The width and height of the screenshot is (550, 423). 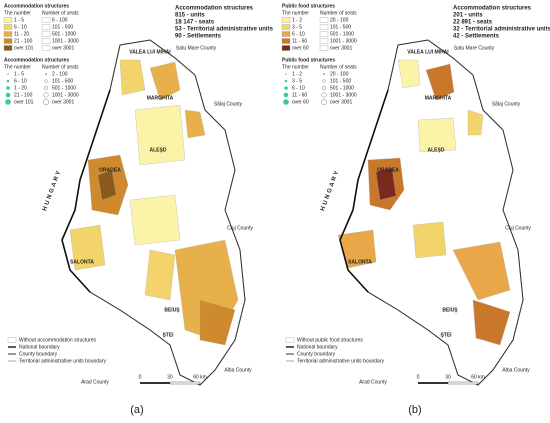 What do you see at coordinates (300, 102) in the screenshot?
I see `legend-label: over 60` at bounding box center [300, 102].